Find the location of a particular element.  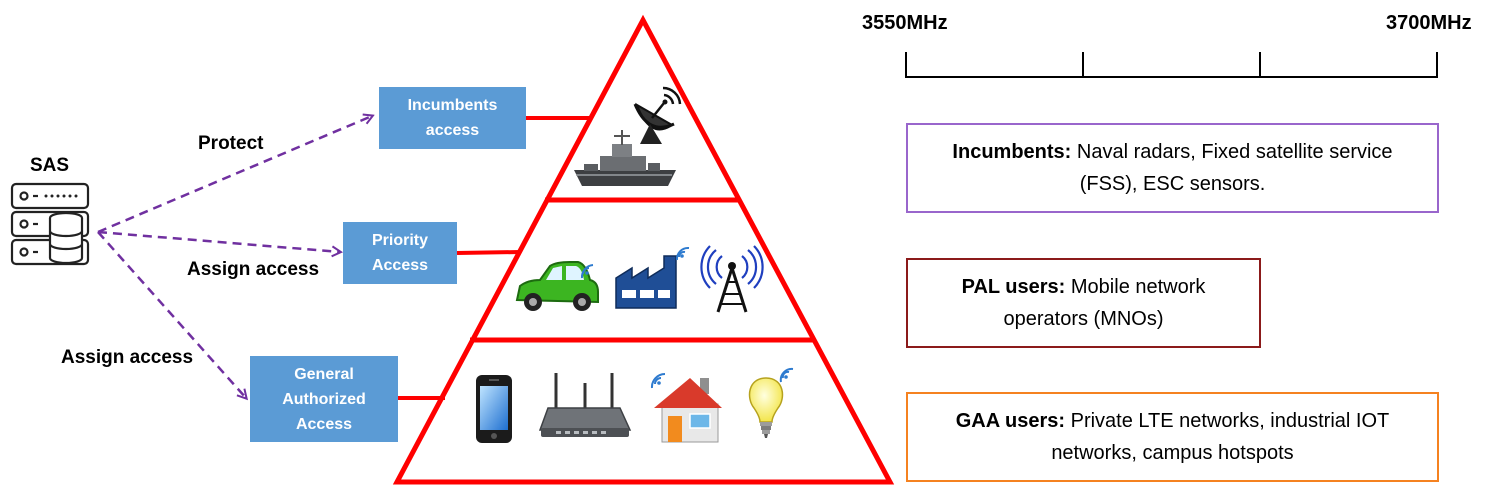

assign-priority-arrow is located at coordinates (218, 241).